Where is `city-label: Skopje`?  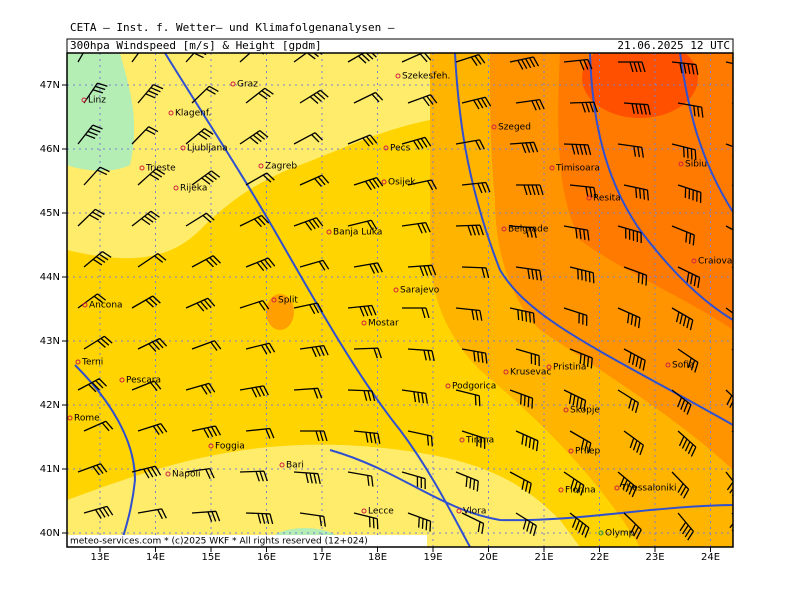 city-label: Skopje is located at coordinates (585, 411).